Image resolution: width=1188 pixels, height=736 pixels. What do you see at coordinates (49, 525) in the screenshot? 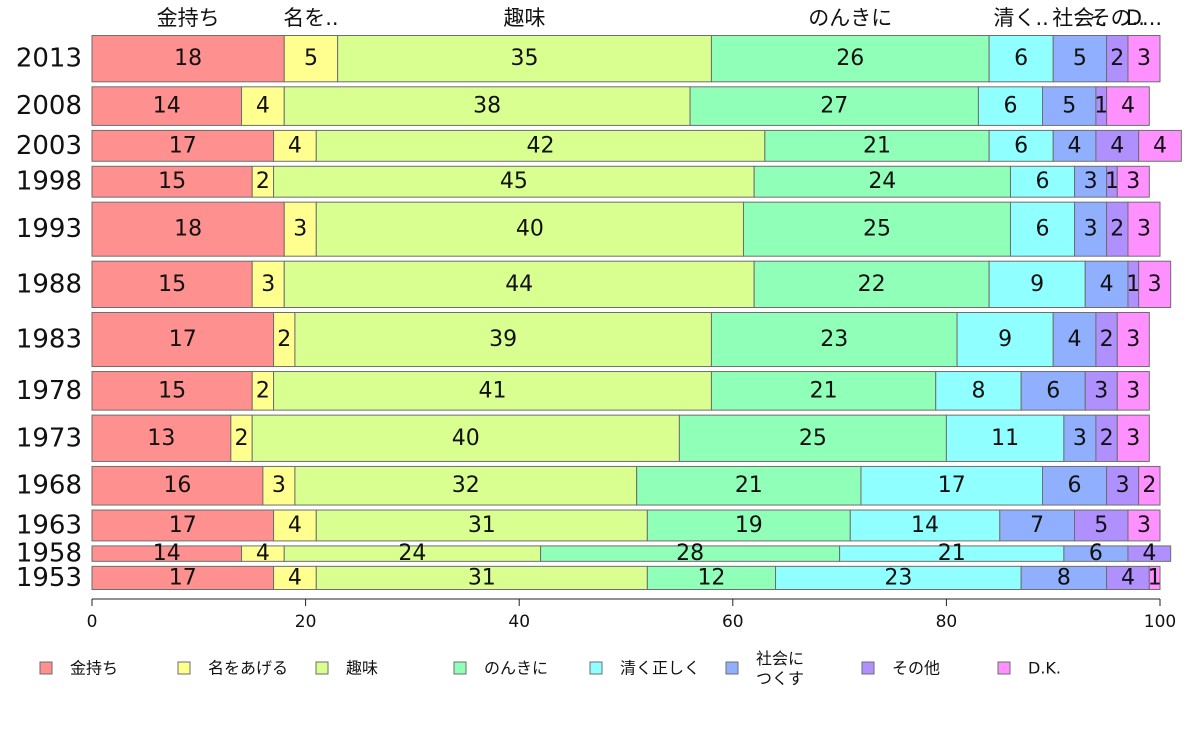
I see `year-label: 1963` at bounding box center [49, 525].